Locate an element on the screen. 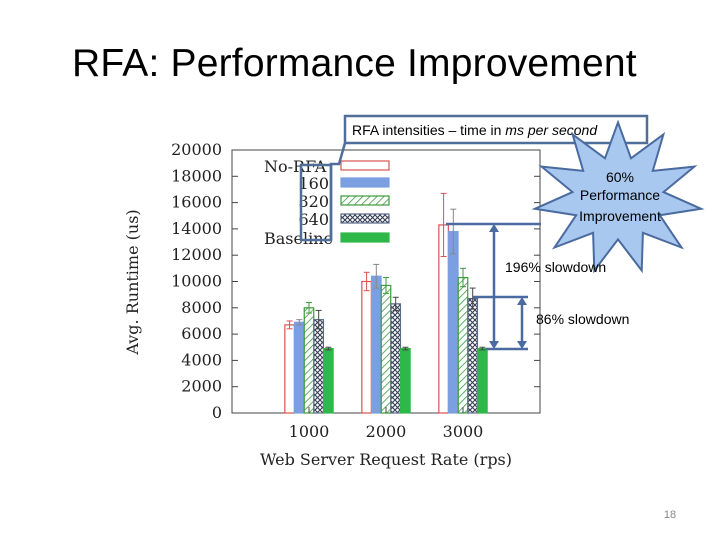 Image resolution: width=720 pixels, height=540 pixels. bar-160-2000 is located at coordinates (376, 344).